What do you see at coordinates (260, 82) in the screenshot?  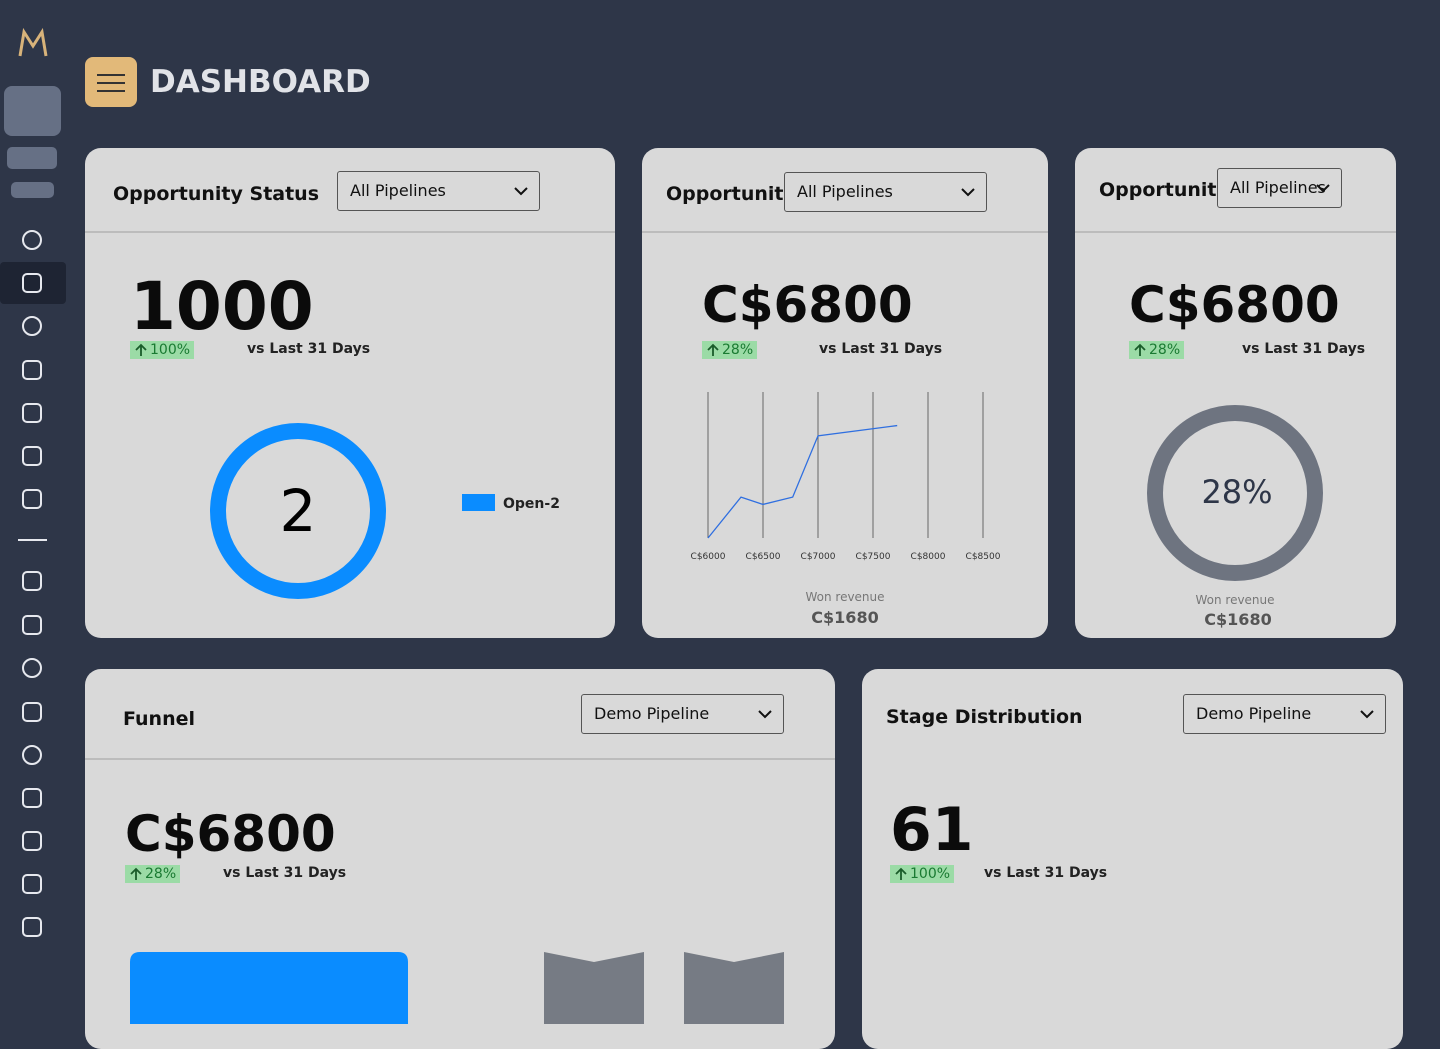 I see `page-title: DASHBOARD` at bounding box center [260, 82].